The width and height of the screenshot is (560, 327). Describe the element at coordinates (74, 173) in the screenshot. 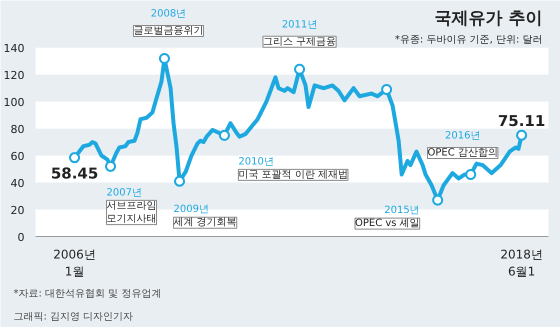

I see `data-label: 58.45` at that location.